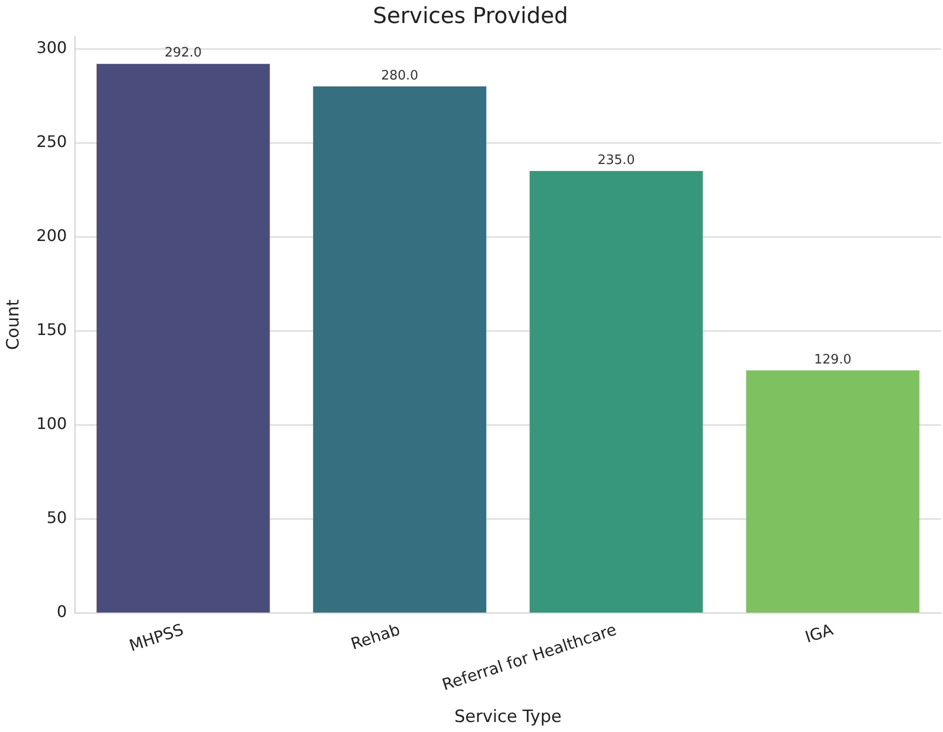 This screenshot has height=732, width=943. What do you see at coordinates (51, 142) in the screenshot?
I see `y-tick-label: 250` at bounding box center [51, 142].